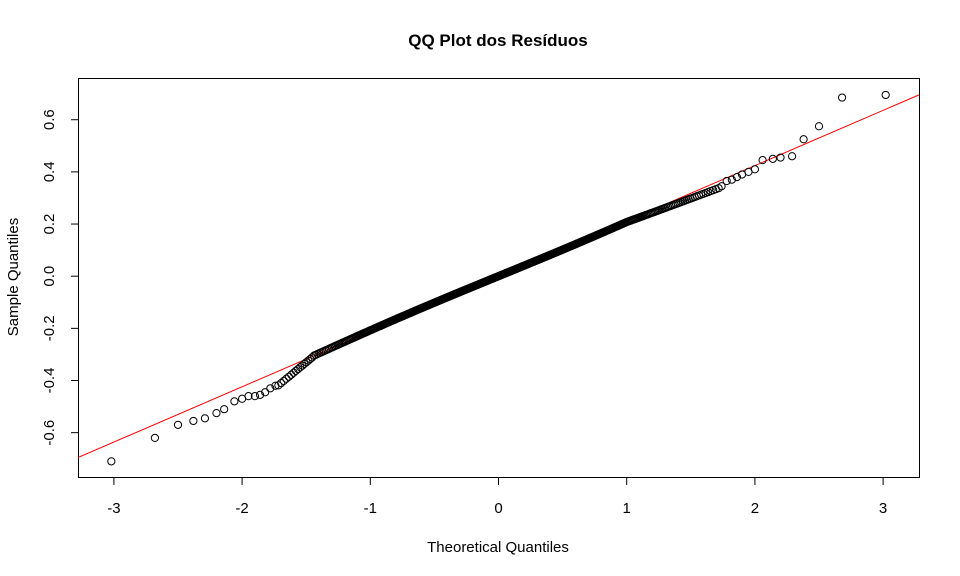 The width and height of the screenshot is (960, 576). Describe the element at coordinates (370, 508) in the screenshot. I see `x-tick-label: -1` at that location.